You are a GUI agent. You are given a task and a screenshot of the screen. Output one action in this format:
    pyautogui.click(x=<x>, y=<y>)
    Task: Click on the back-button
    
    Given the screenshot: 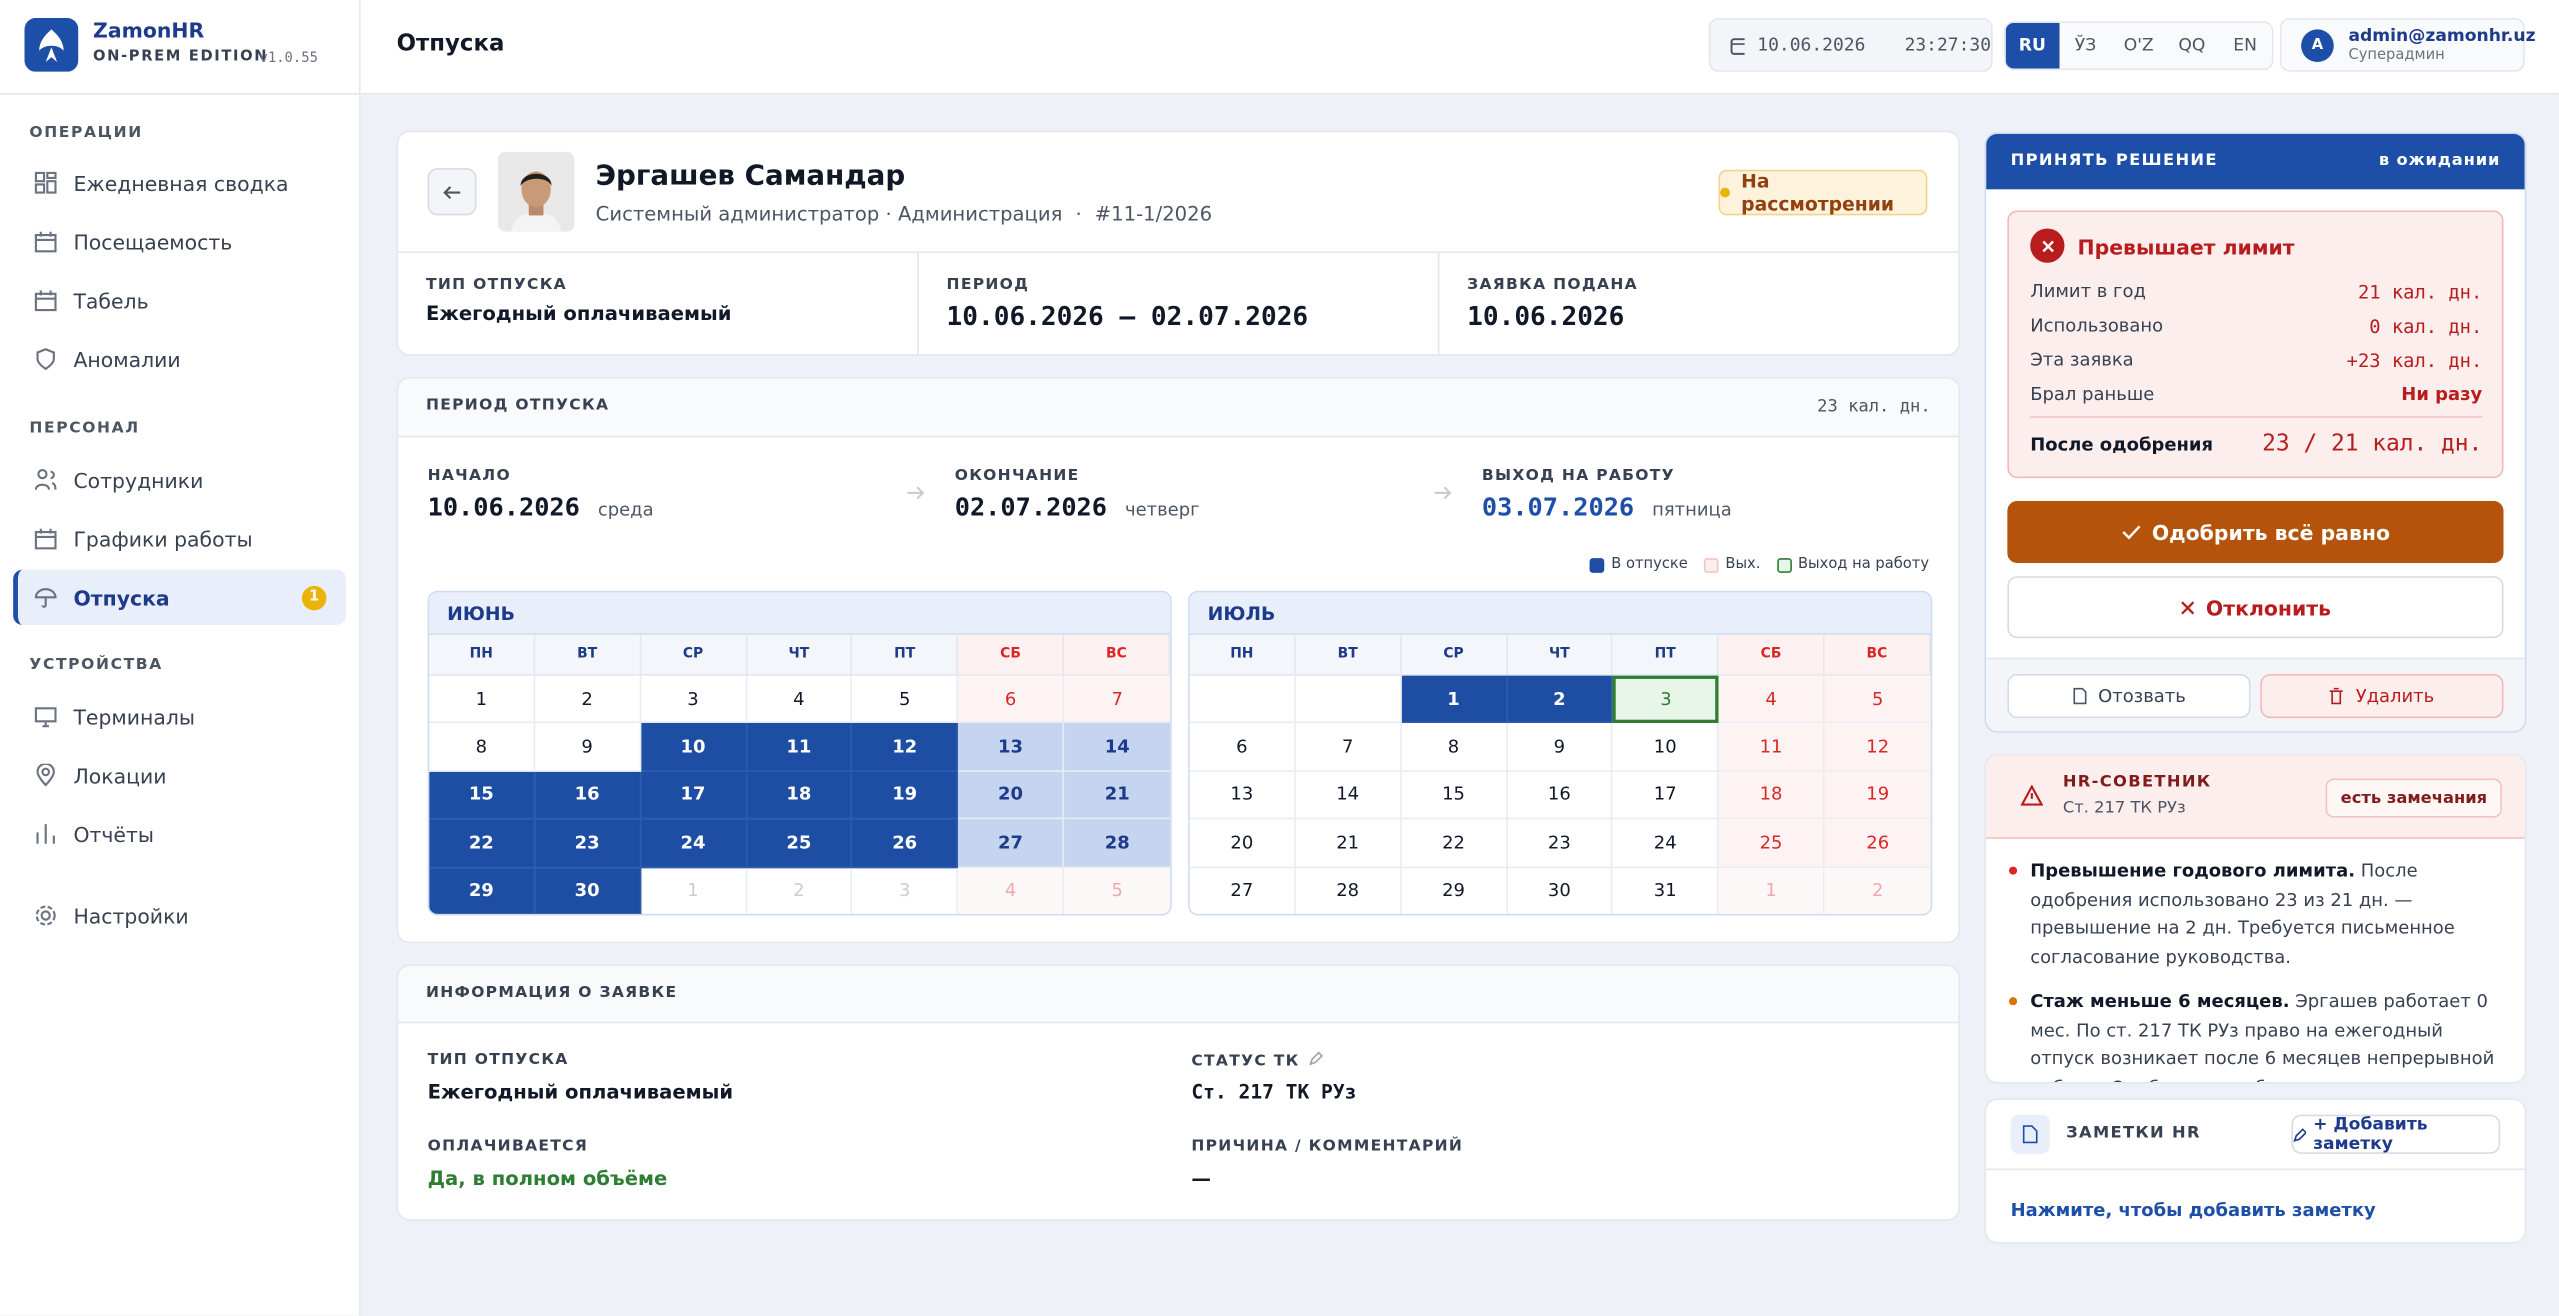 What is the action you would take?
    pyautogui.click(x=452, y=192)
    